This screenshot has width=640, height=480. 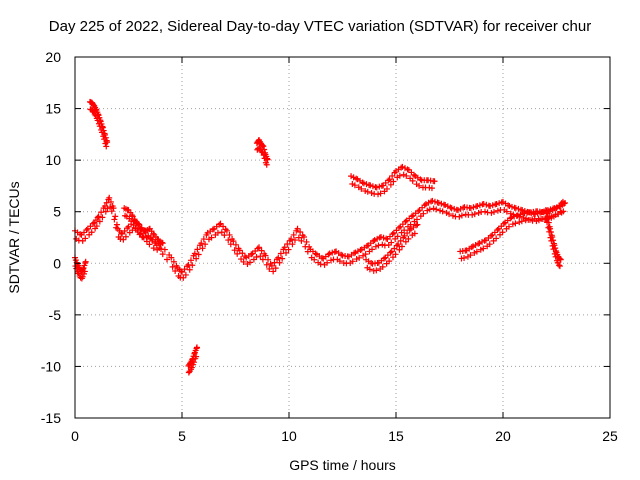 I want to click on series-arc-2h, so click(x=143, y=229).